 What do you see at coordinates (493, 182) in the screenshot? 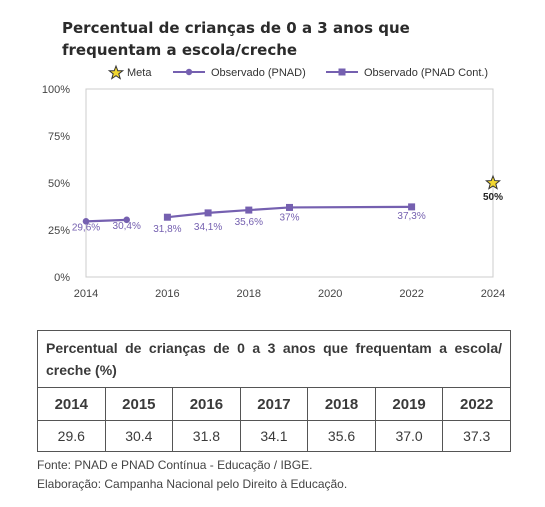
I see `target-star-marker` at bounding box center [493, 182].